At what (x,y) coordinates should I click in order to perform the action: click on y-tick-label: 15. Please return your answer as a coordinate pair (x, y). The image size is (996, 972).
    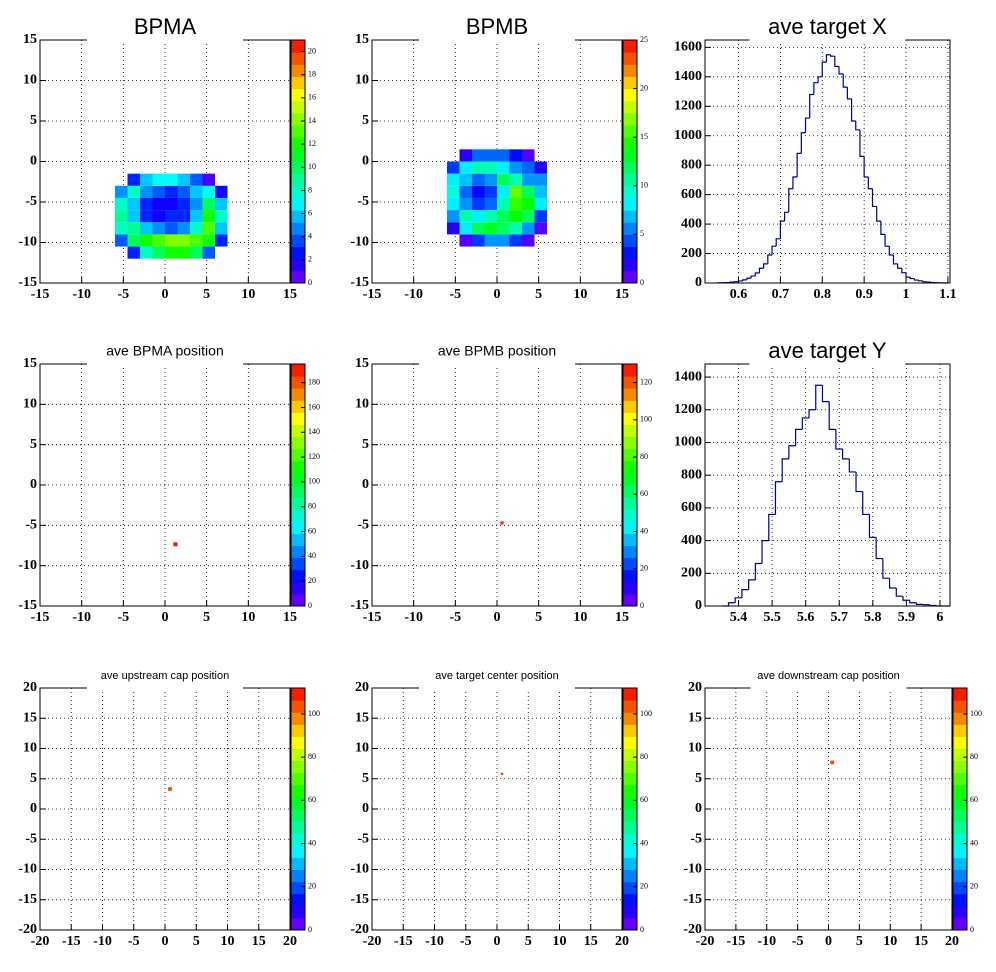
    Looking at the image, I should click on (362, 363).